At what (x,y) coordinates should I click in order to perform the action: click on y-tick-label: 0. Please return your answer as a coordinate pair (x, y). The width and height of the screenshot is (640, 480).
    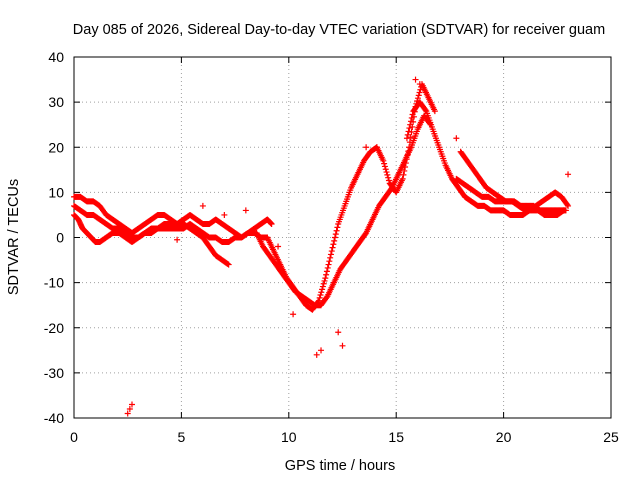
    Looking at the image, I should click on (60, 238).